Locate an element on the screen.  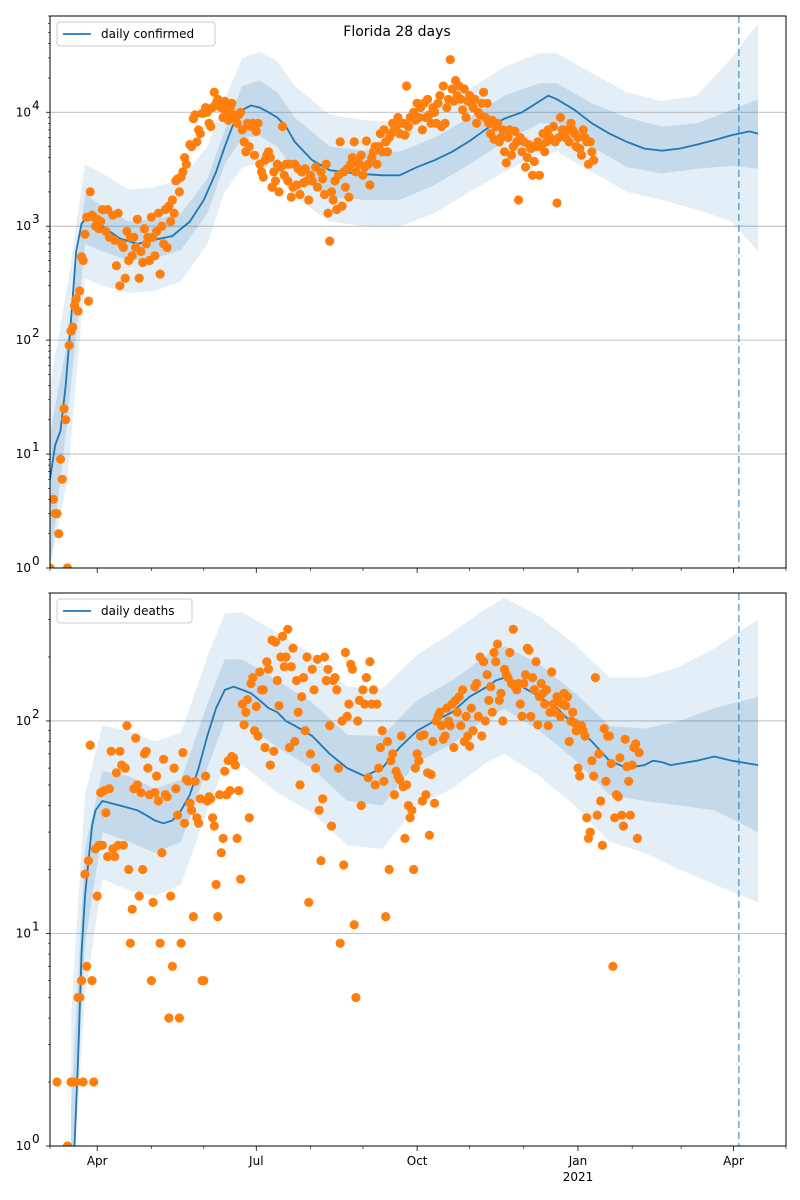
xtick-label: Jul is located at coordinates (255, 1161).